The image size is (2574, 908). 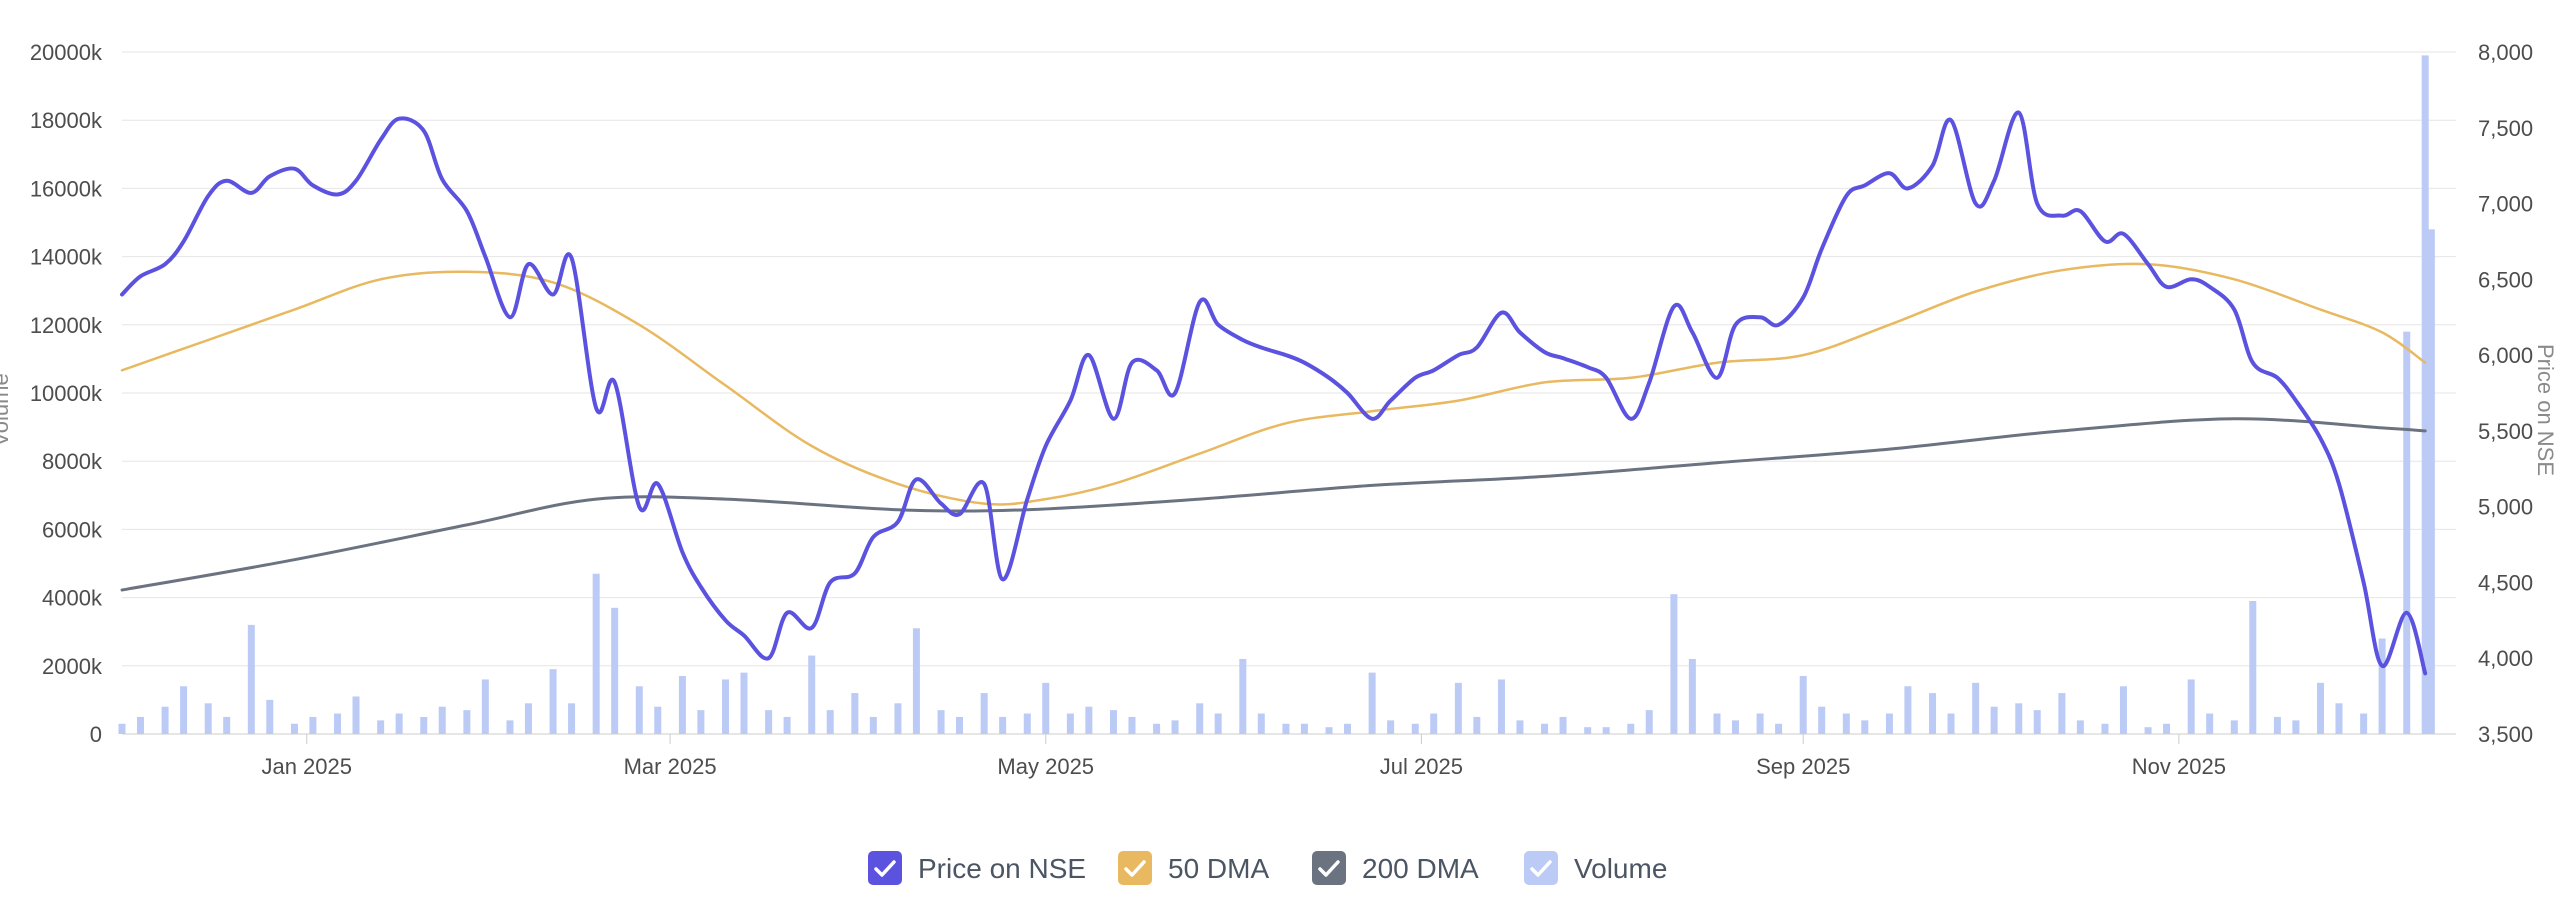 What do you see at coordinates (66, 188) in the screenshot?
I see `left-tick-label: 16000k` at bounding box center [66, 188].